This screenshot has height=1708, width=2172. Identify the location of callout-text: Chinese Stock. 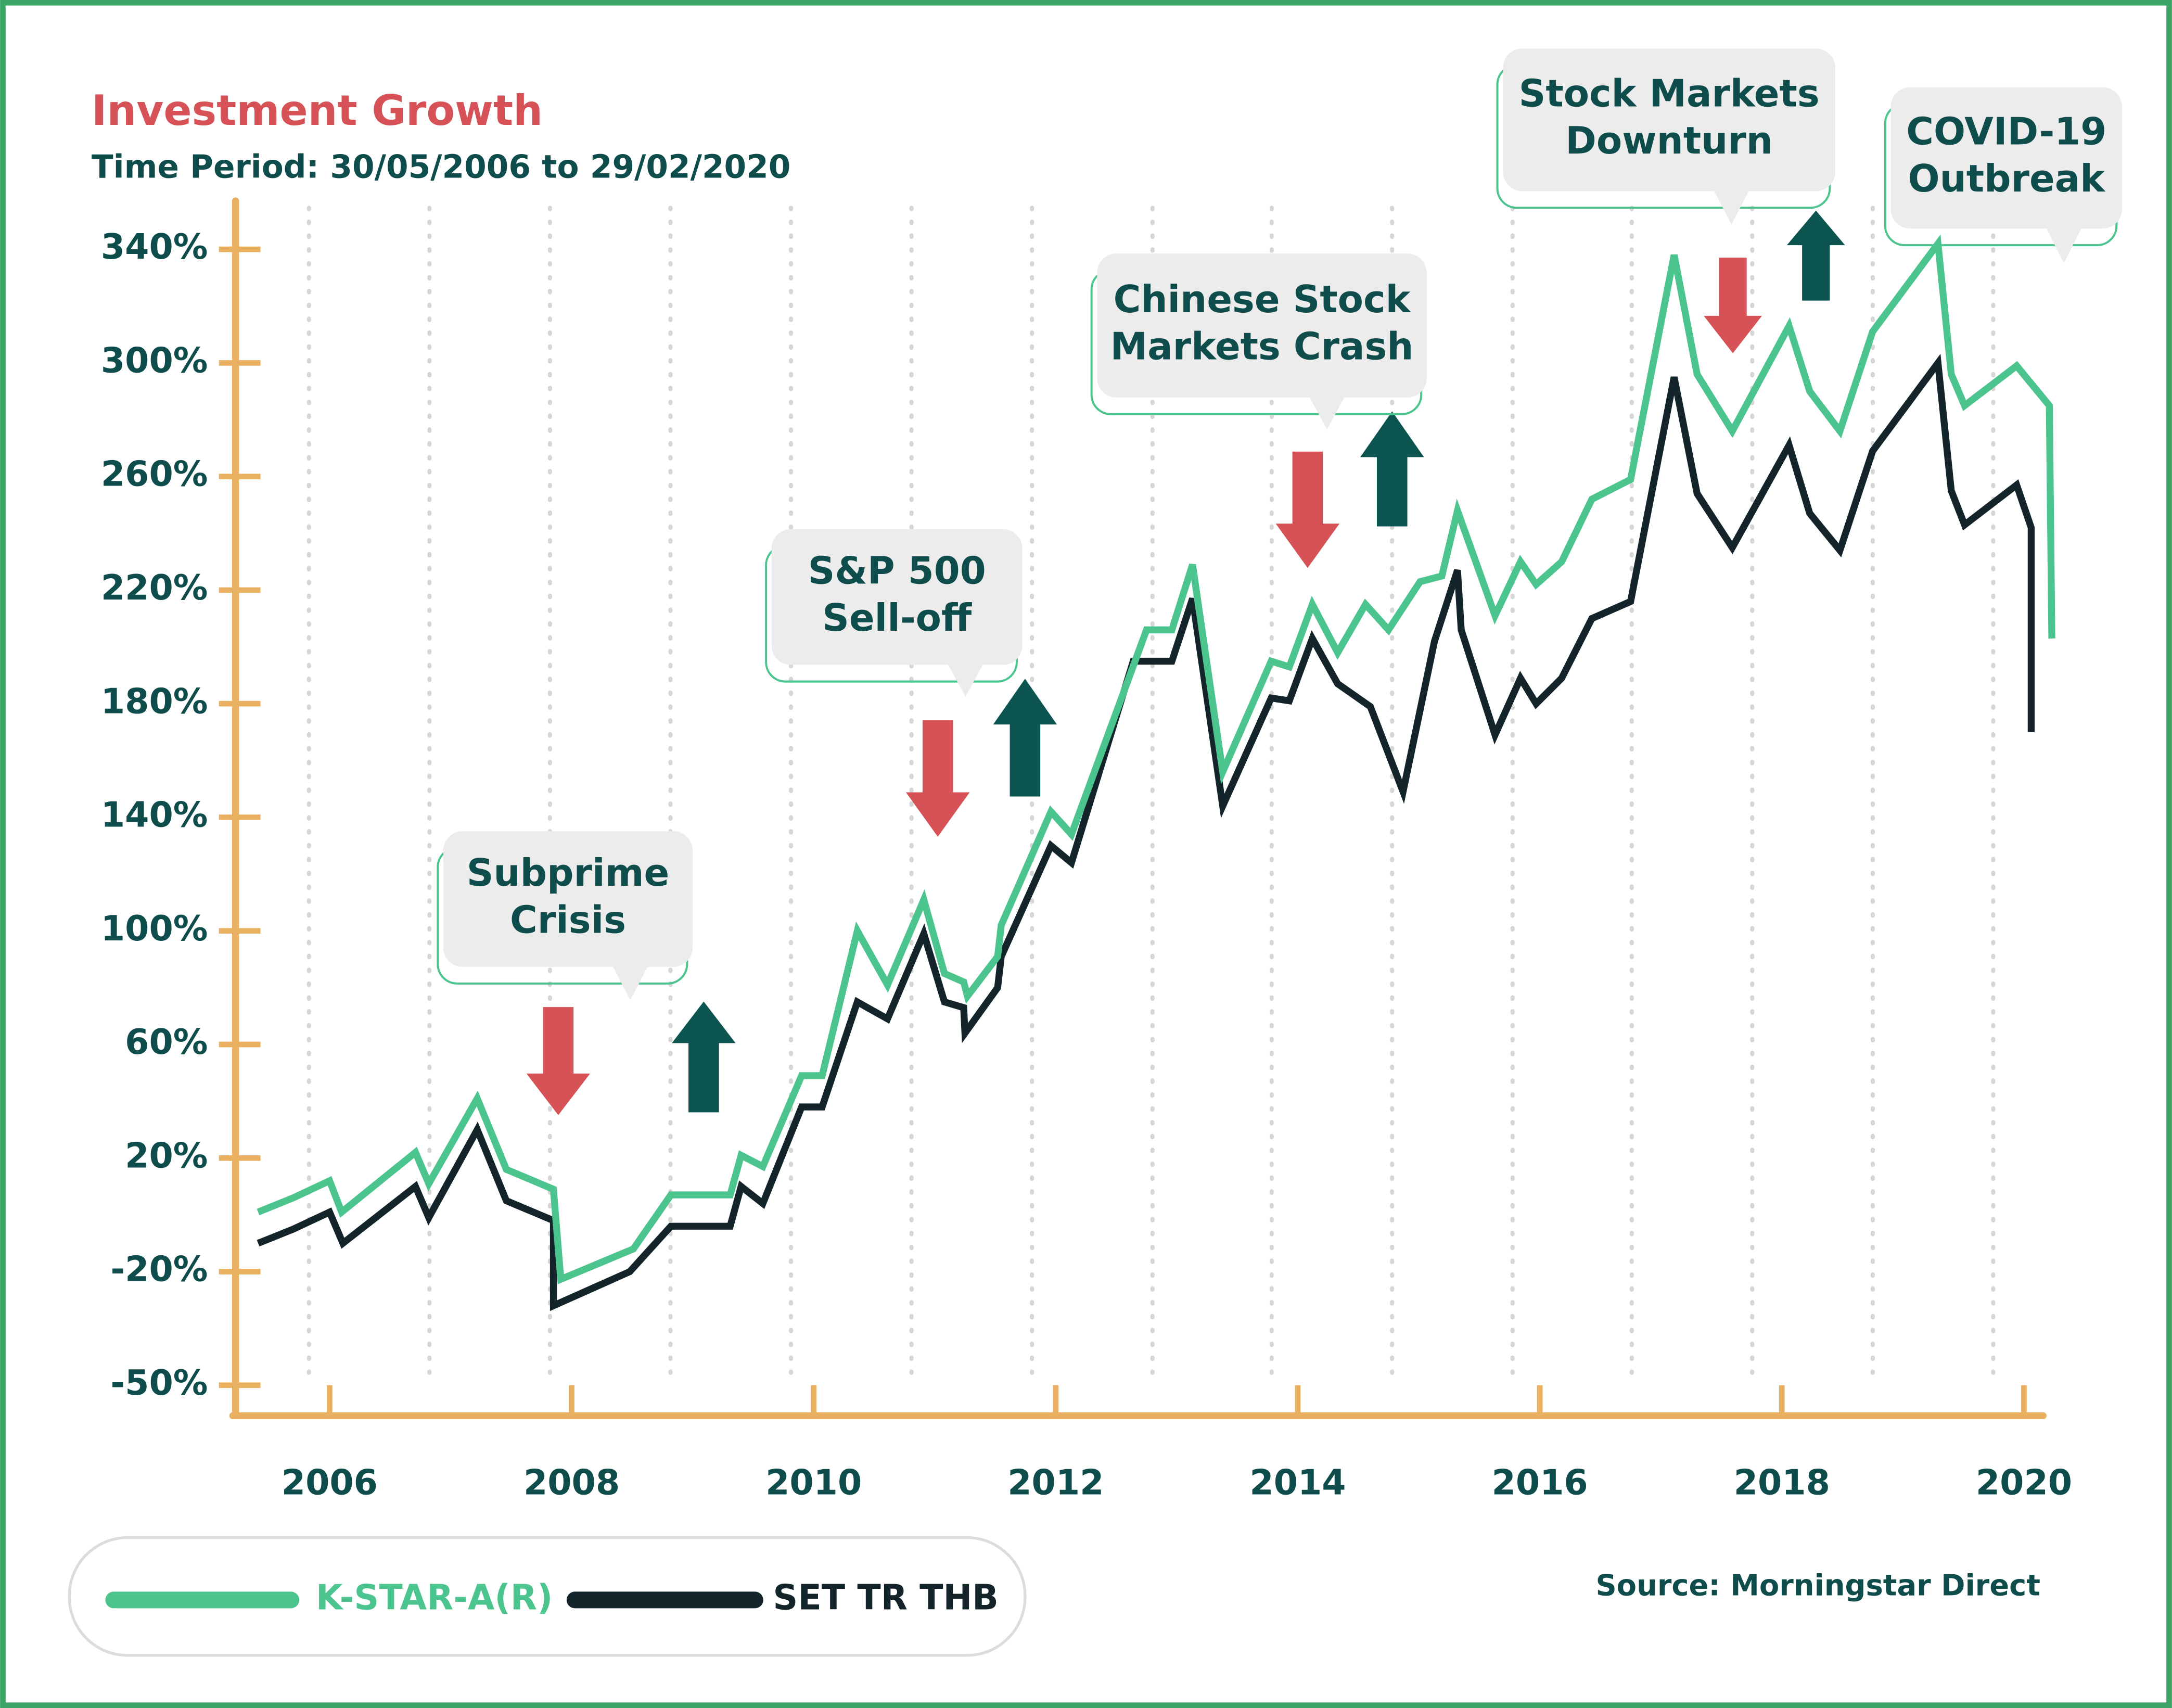
(1263, 299).